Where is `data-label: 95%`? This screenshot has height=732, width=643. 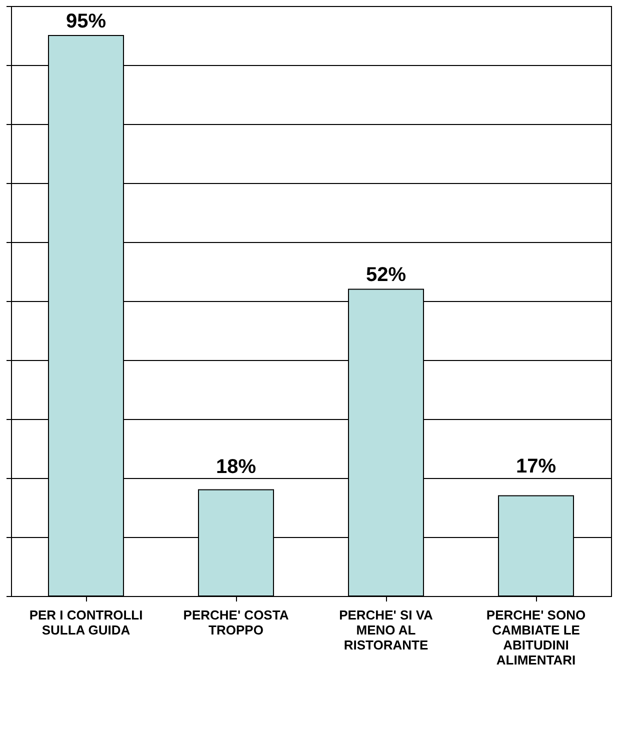
data-label: 95% is located at coordinates (86, 21).